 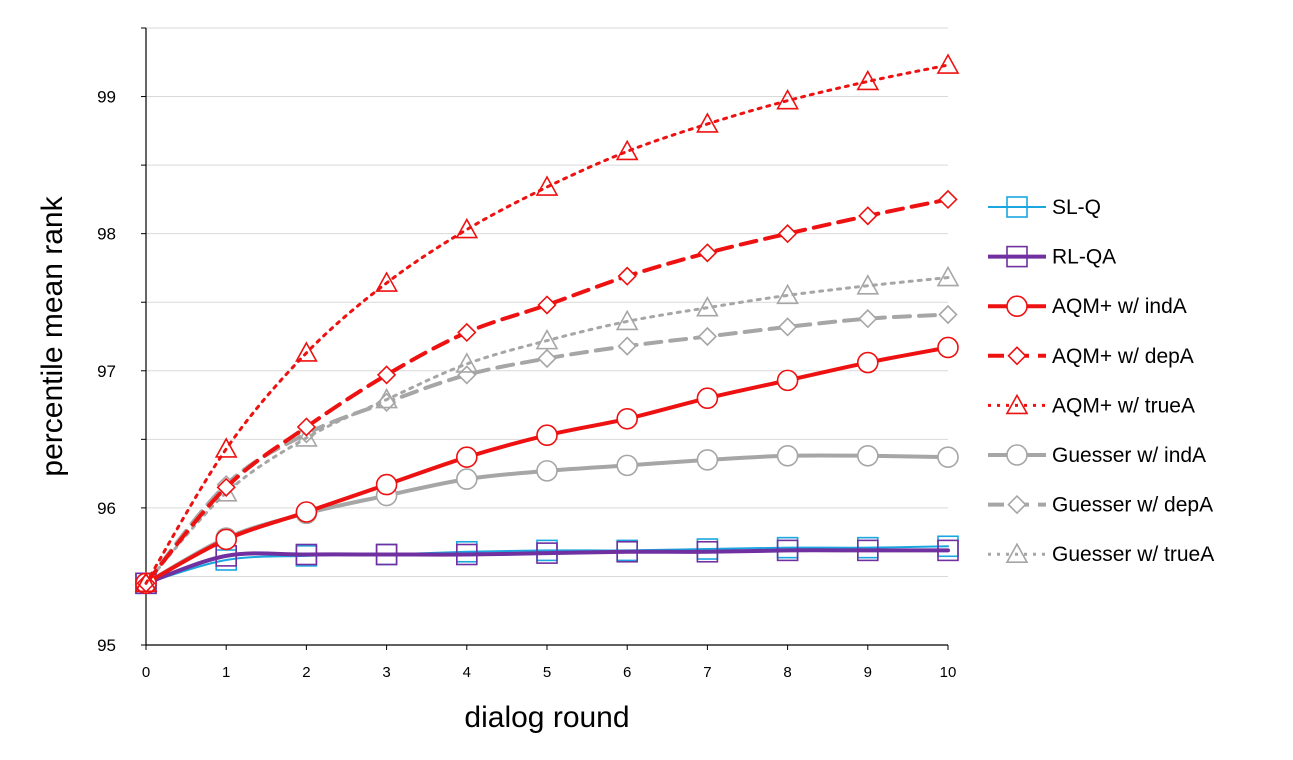 I want to click on legend-item: Guesser w/ indA, so click(x=1097, y=455).